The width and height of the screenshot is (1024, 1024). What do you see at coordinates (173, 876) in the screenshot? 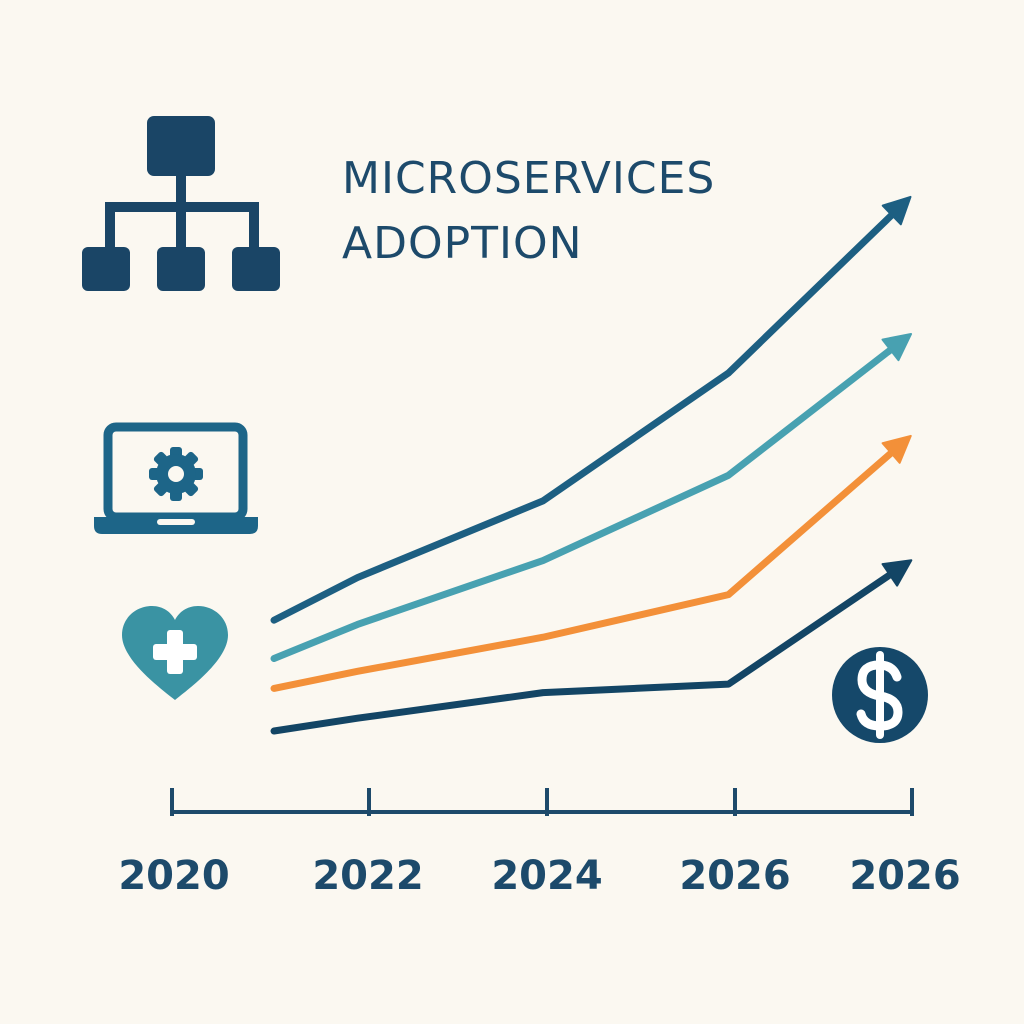
I see `x-tick-label: 2020` at bounding box center [173, 876].